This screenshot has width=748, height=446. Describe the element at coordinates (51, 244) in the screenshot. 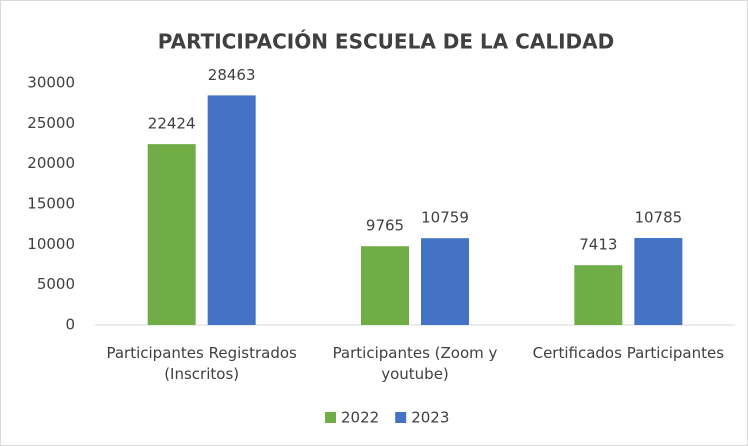

I see `y-tick-label: 10000` at that location.